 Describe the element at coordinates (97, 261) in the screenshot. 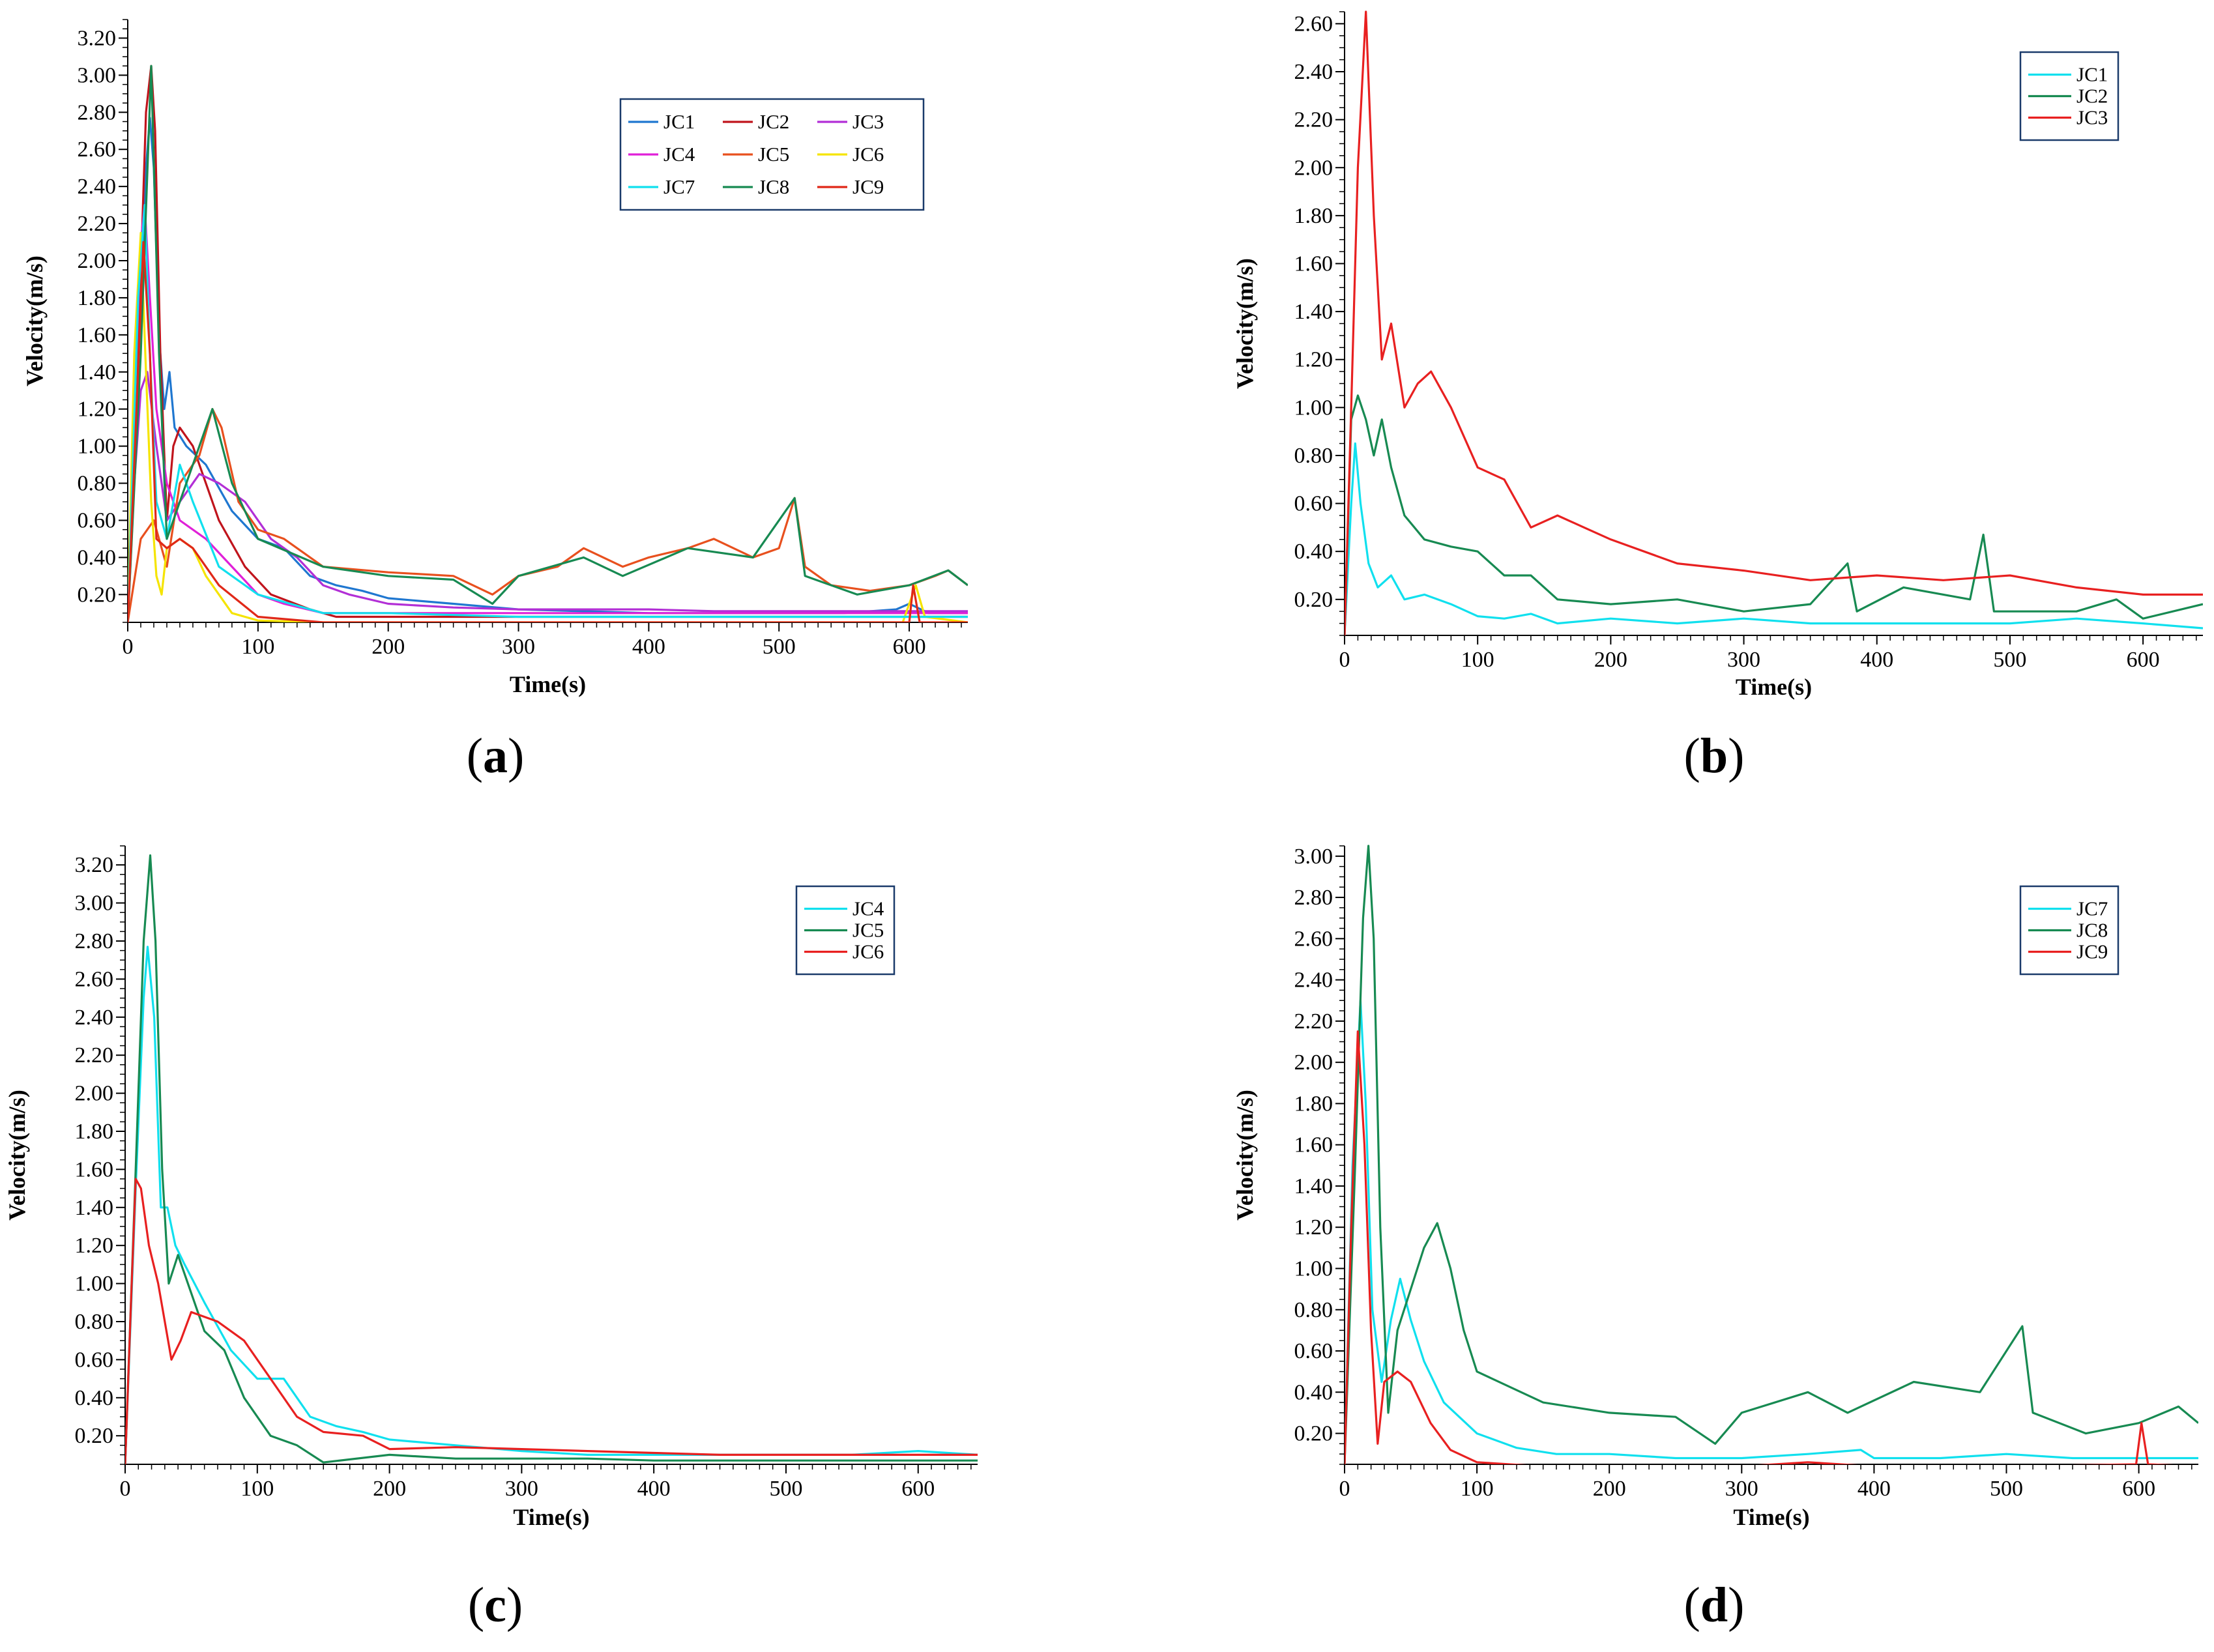

I see `y-tick-label: 2.00` at that location.